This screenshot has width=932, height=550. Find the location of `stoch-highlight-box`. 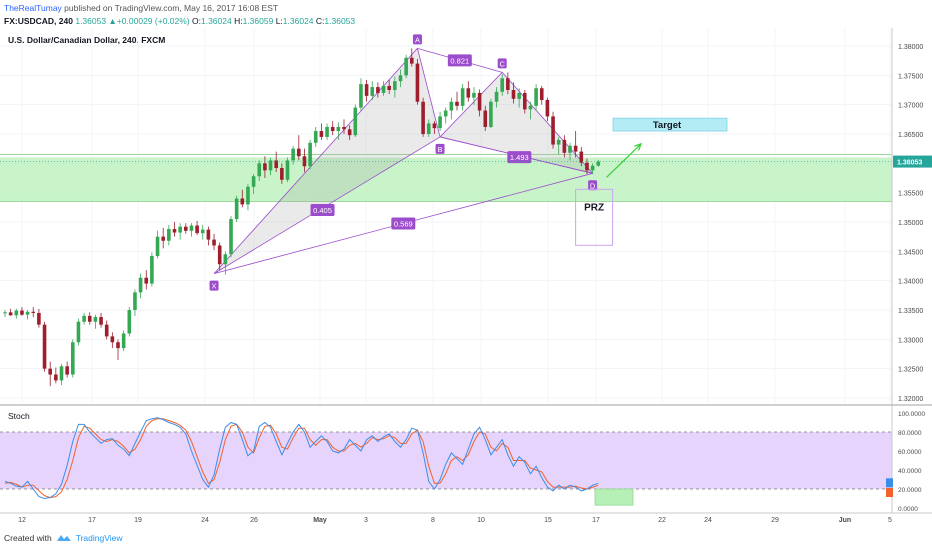

stoch-highlight-box is located at coordinates (614, 497).